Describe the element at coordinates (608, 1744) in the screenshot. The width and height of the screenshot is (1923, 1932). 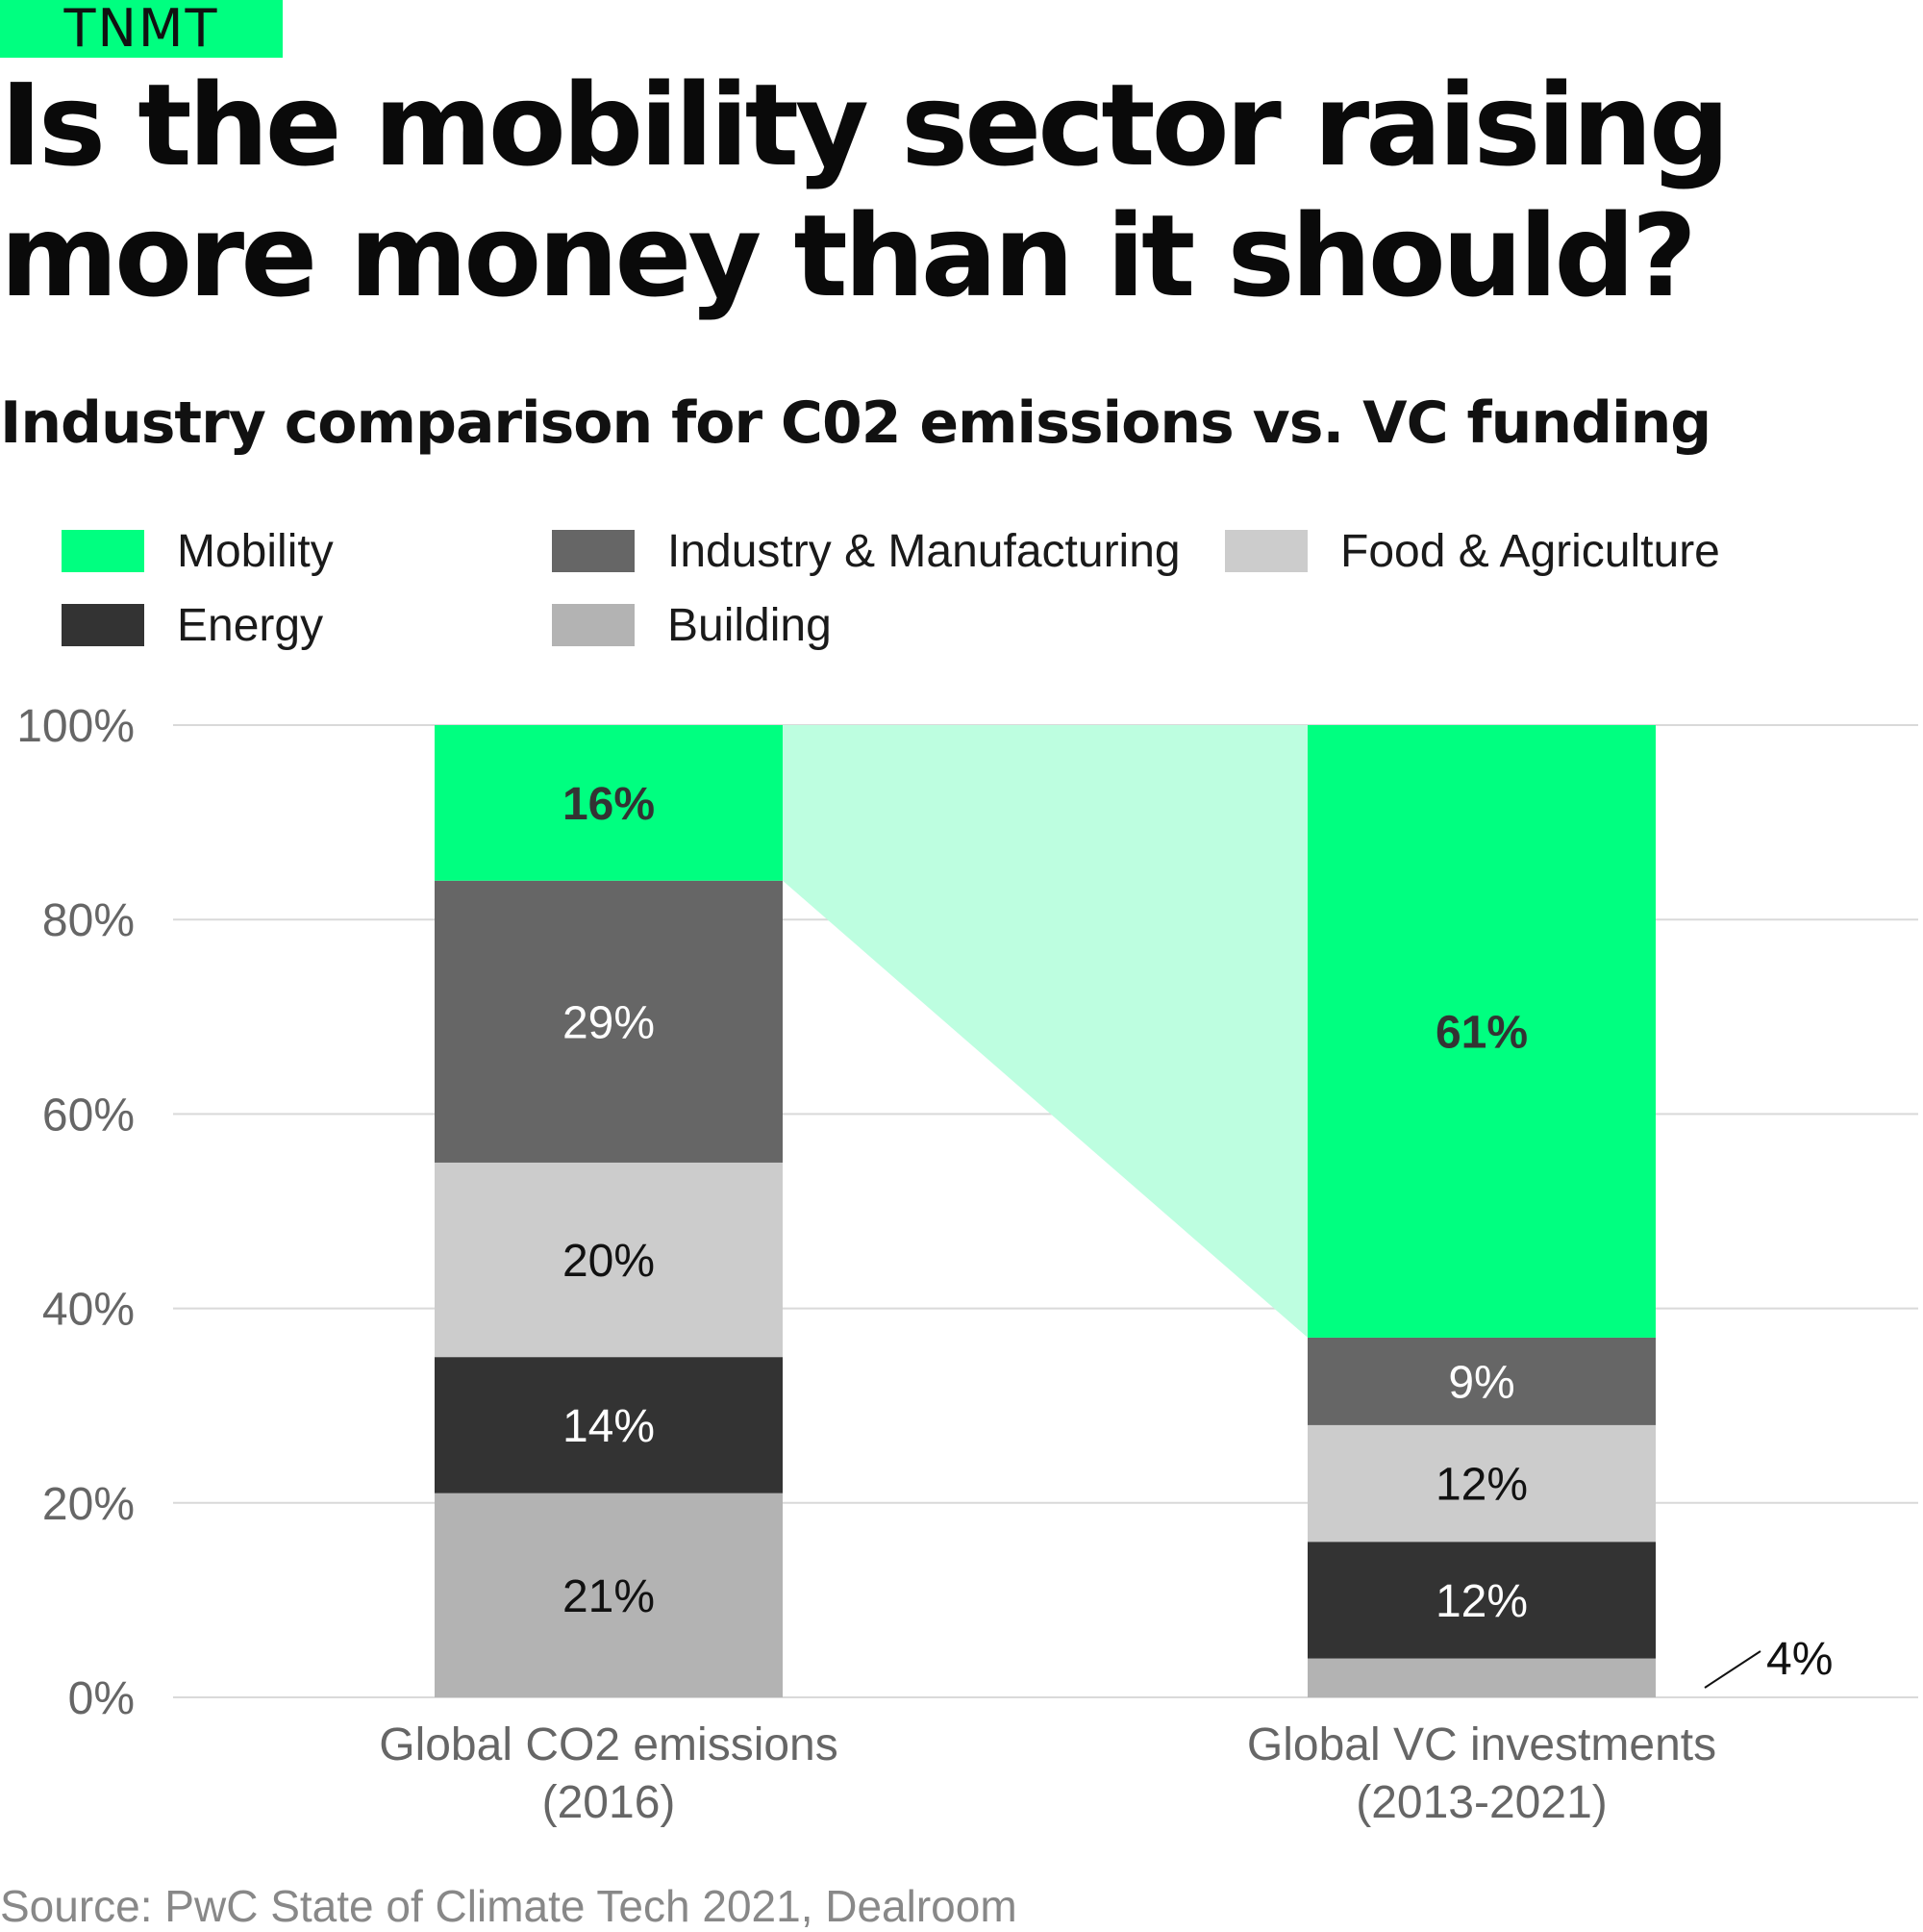
I see `x-category-label: Global CO2 emissions` at that location.